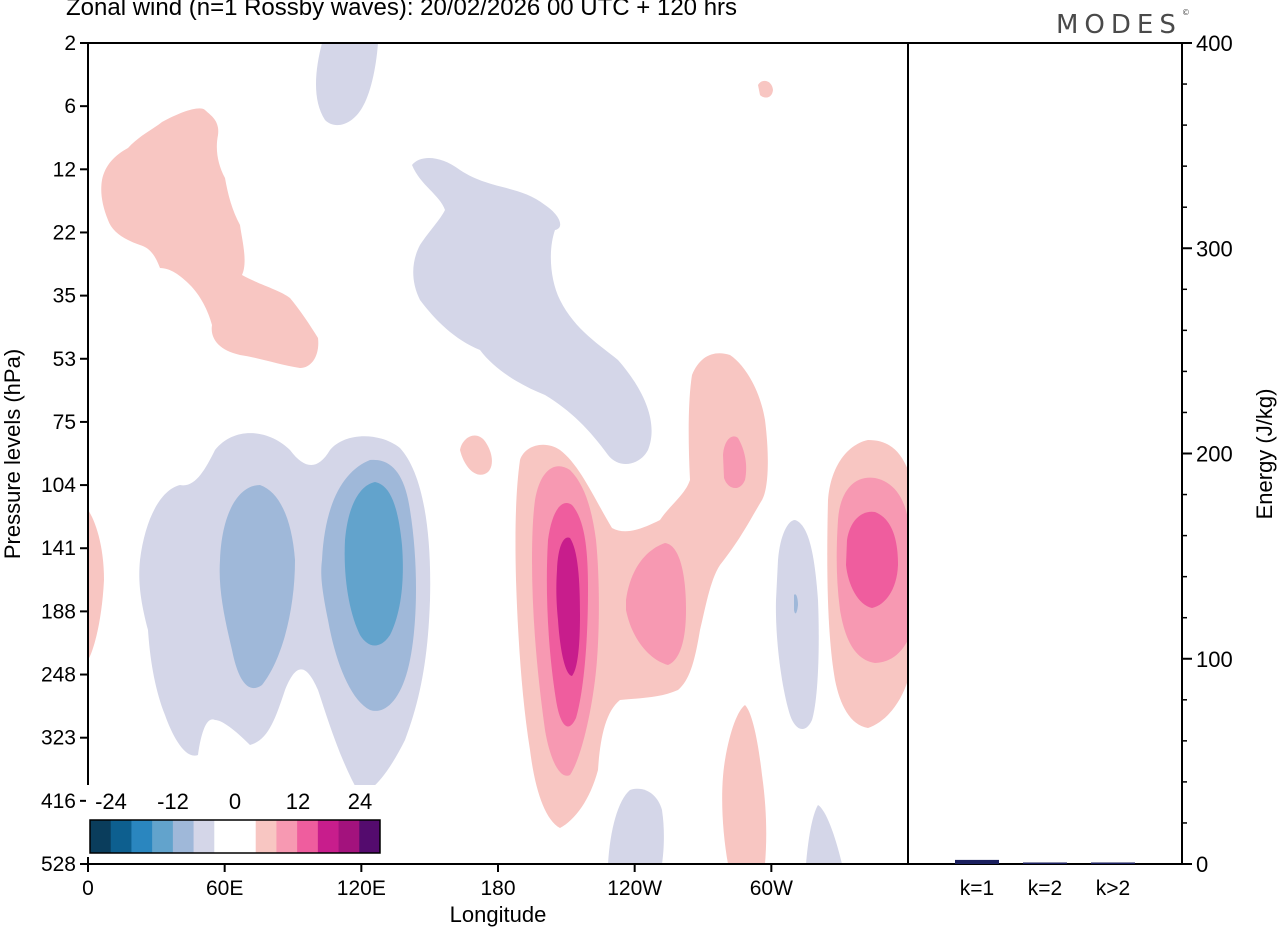  Describe the element at coordinates (12, 454) in the screenshot. I see `y-axis-label: Pressure levels (hPa)` at that location.